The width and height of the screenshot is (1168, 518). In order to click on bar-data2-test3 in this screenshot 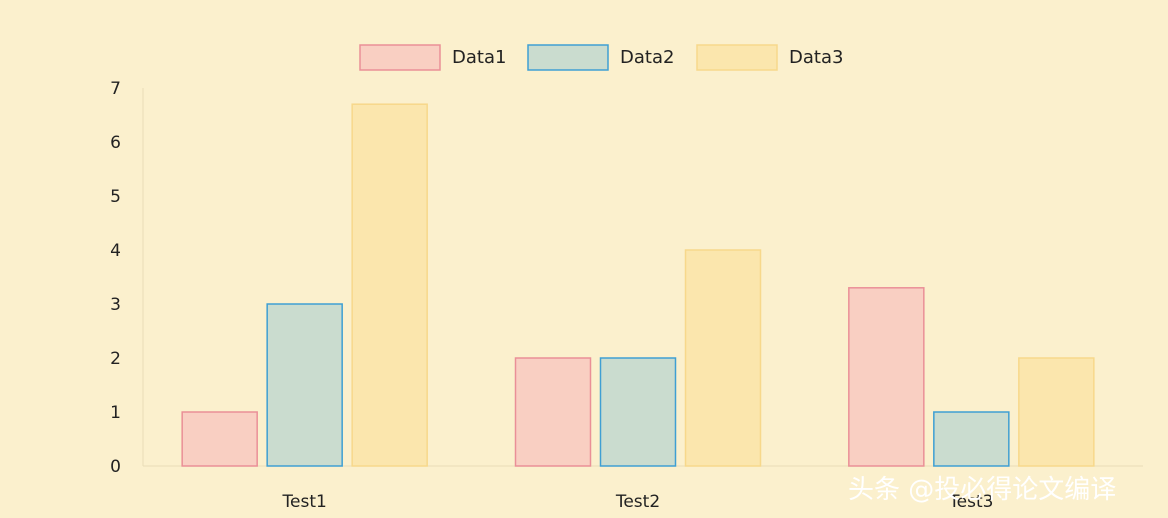, I will do `click(971, 439)`.